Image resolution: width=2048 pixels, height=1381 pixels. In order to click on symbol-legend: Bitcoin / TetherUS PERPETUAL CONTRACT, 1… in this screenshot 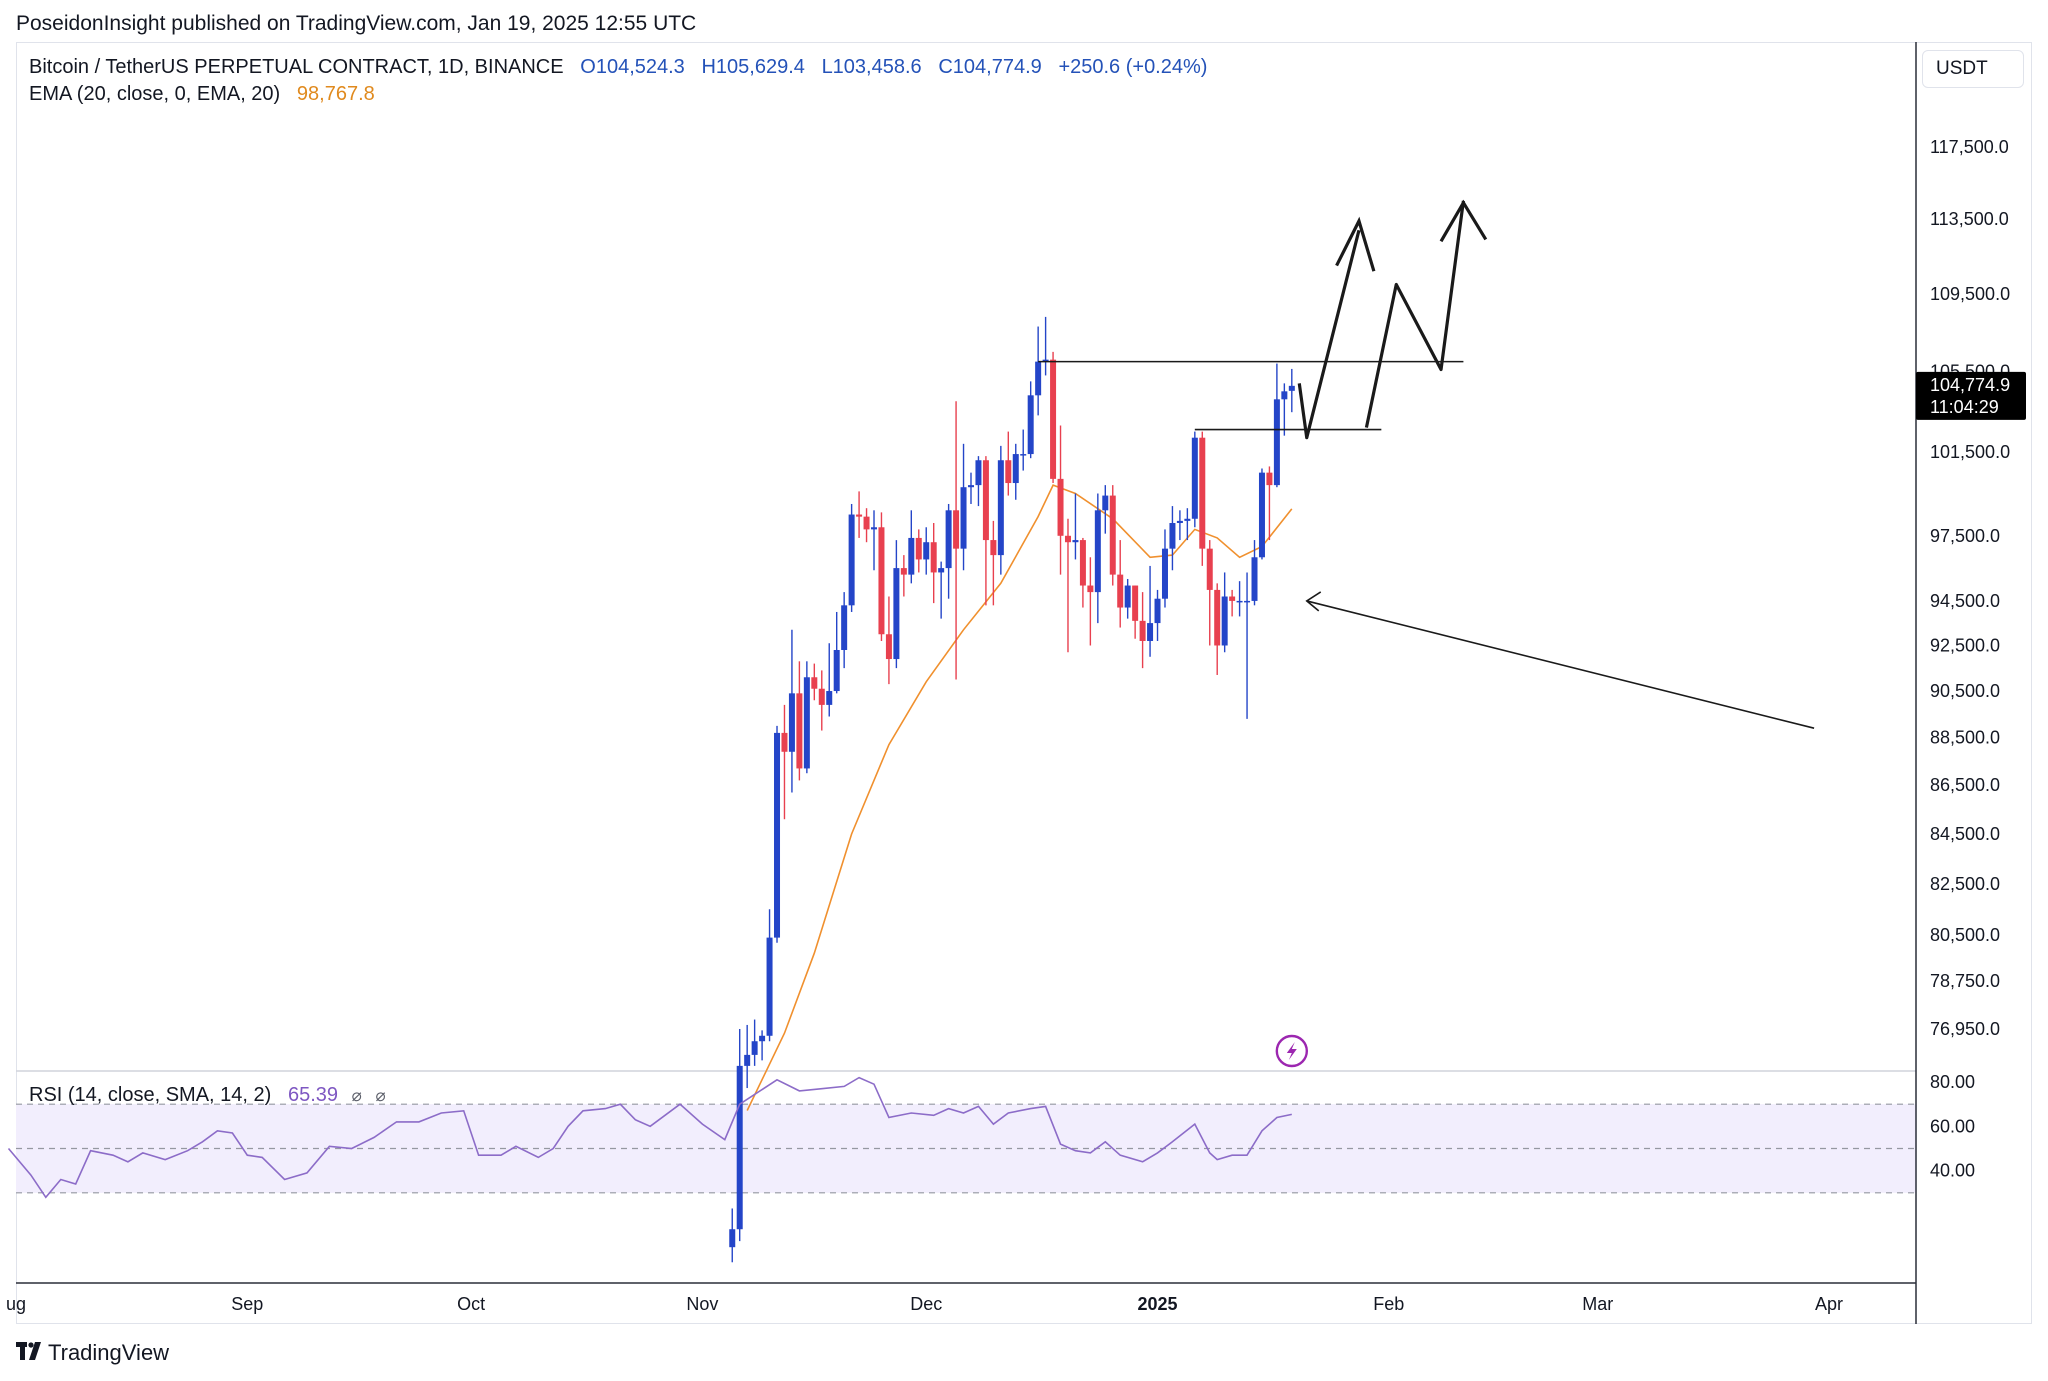, I will do `click(618, 67)`.